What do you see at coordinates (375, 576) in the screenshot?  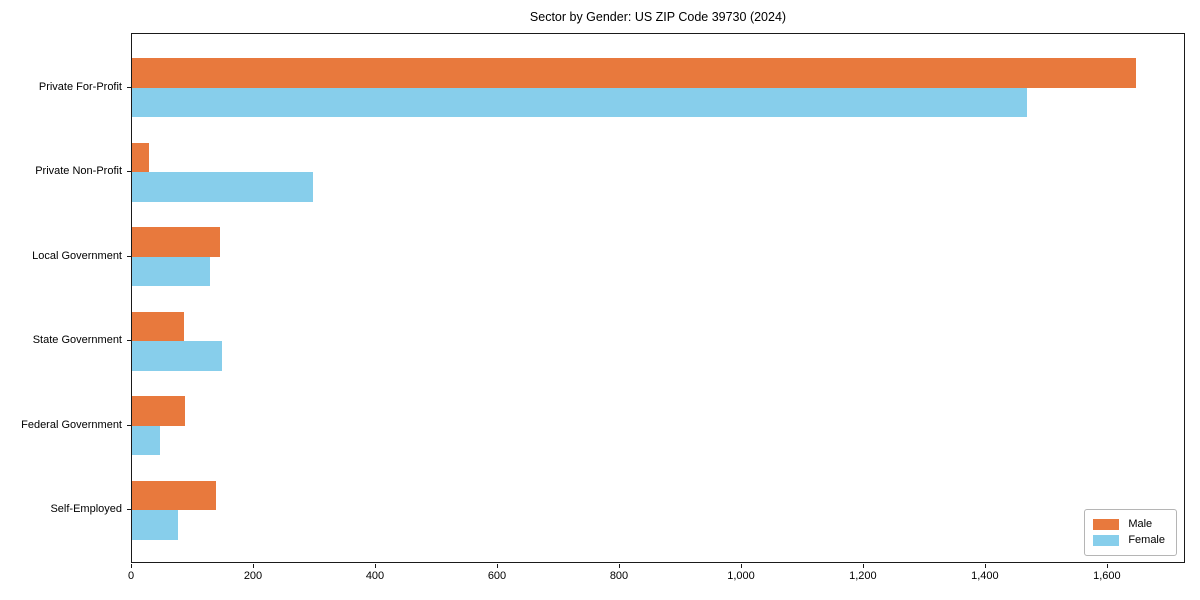 I see `x-axis-tick-label: 400` at bounding box center [375, 576].